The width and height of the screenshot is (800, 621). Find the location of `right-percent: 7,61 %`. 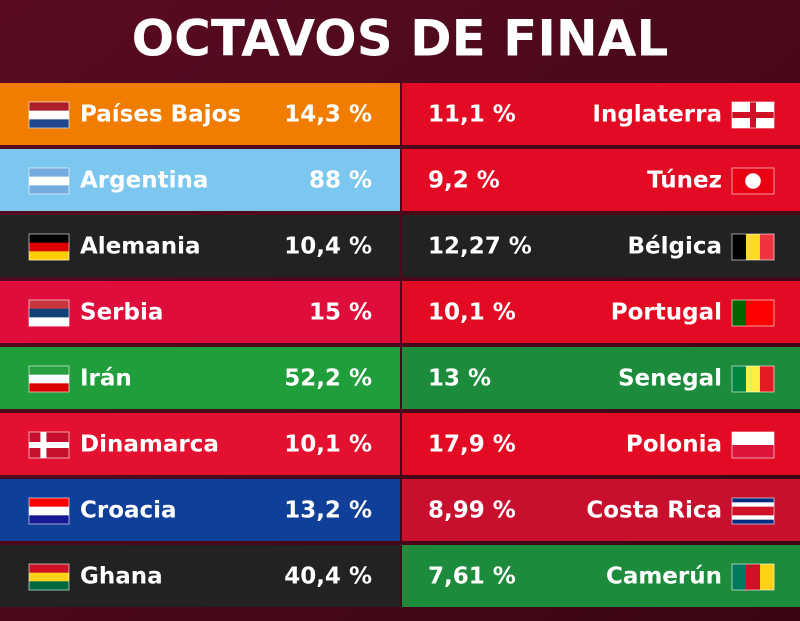

right-percent: 7,61 % is located at coordinates (472, 577).